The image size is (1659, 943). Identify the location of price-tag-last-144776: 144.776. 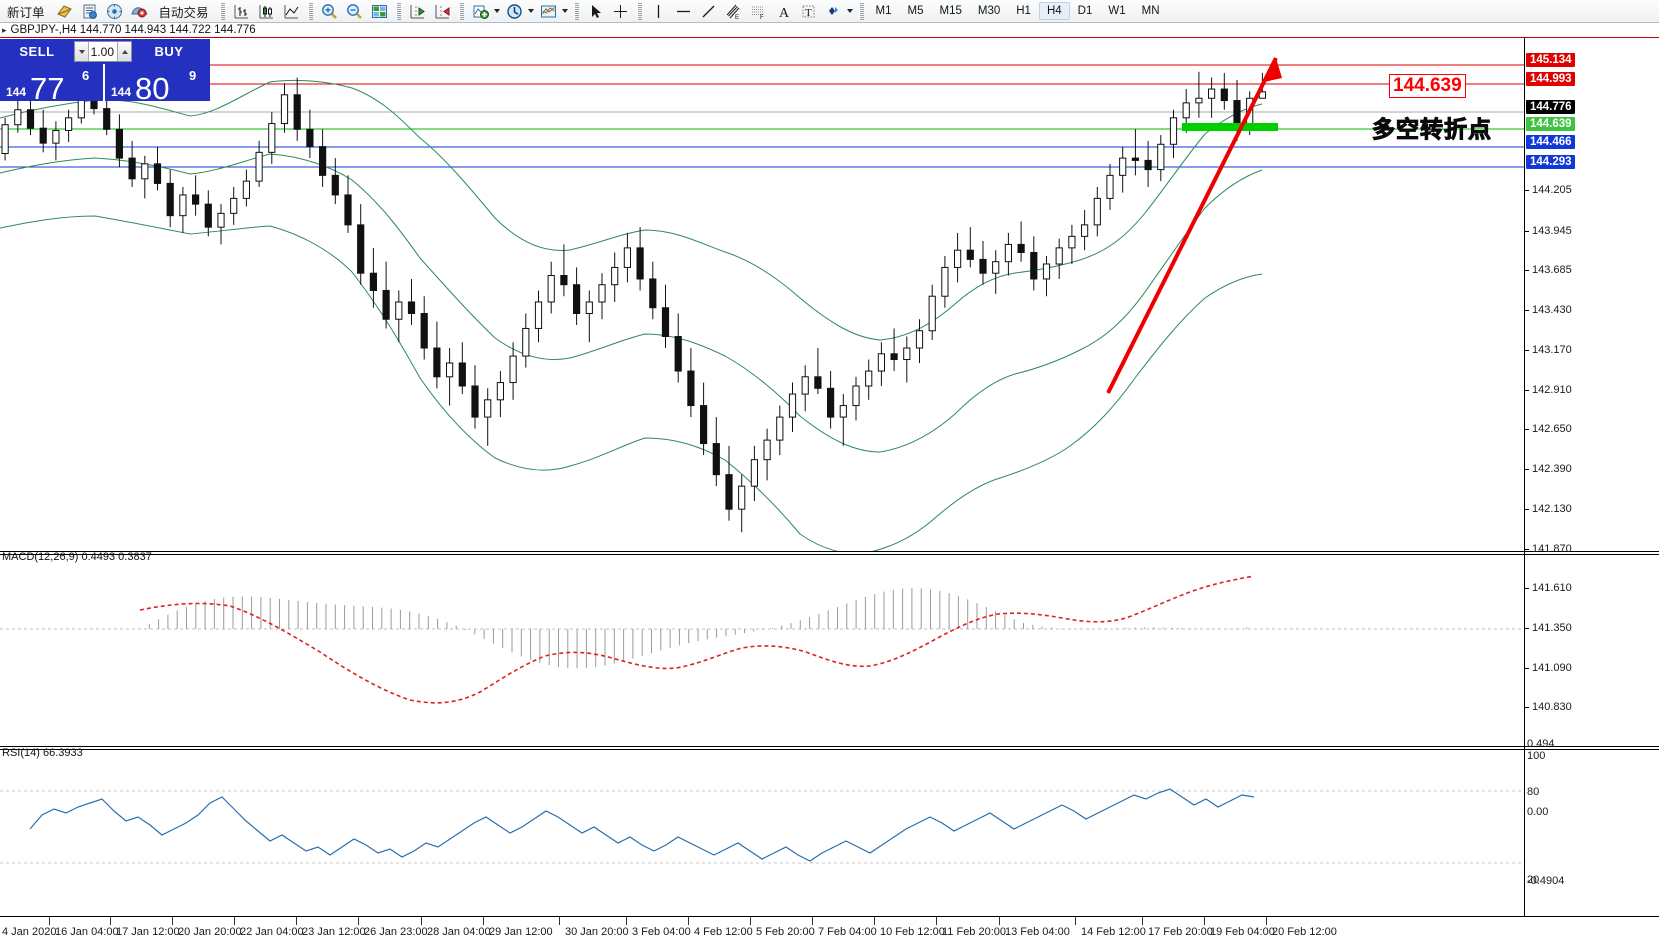
(1550, 107).